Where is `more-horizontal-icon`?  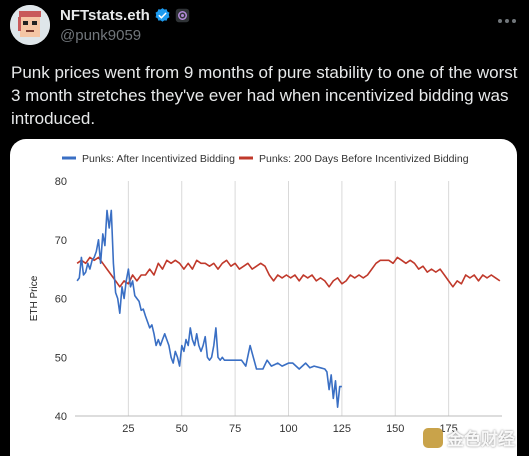
more-horizontal-icon is located at coordinates (507, 18).